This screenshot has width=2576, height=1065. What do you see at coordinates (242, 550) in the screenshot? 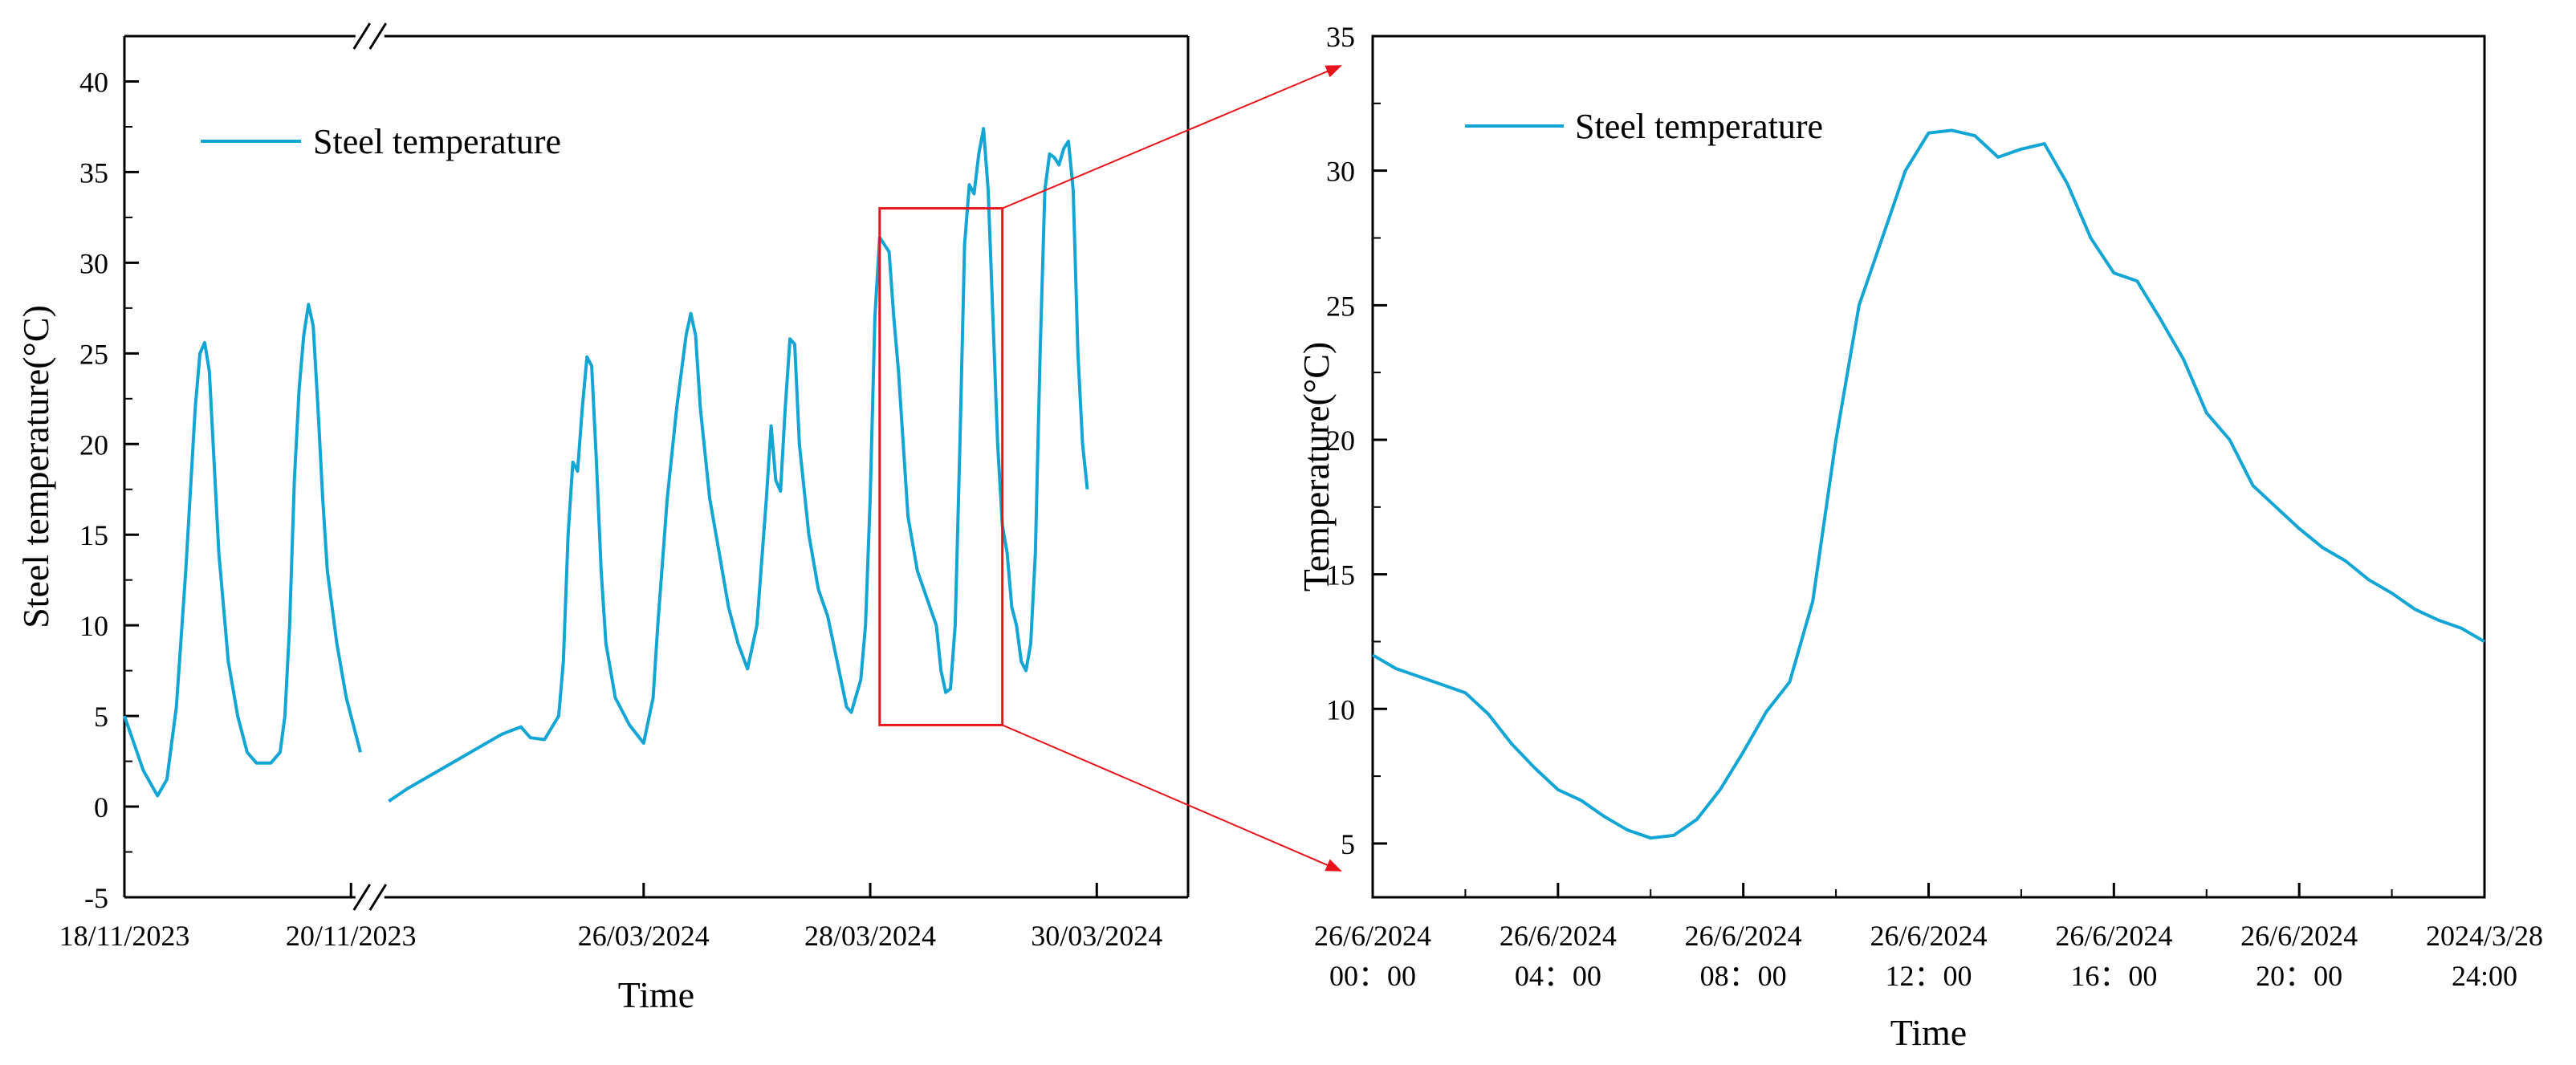
I see `series-line-steel-temperature` at bounding box center [242, 550].